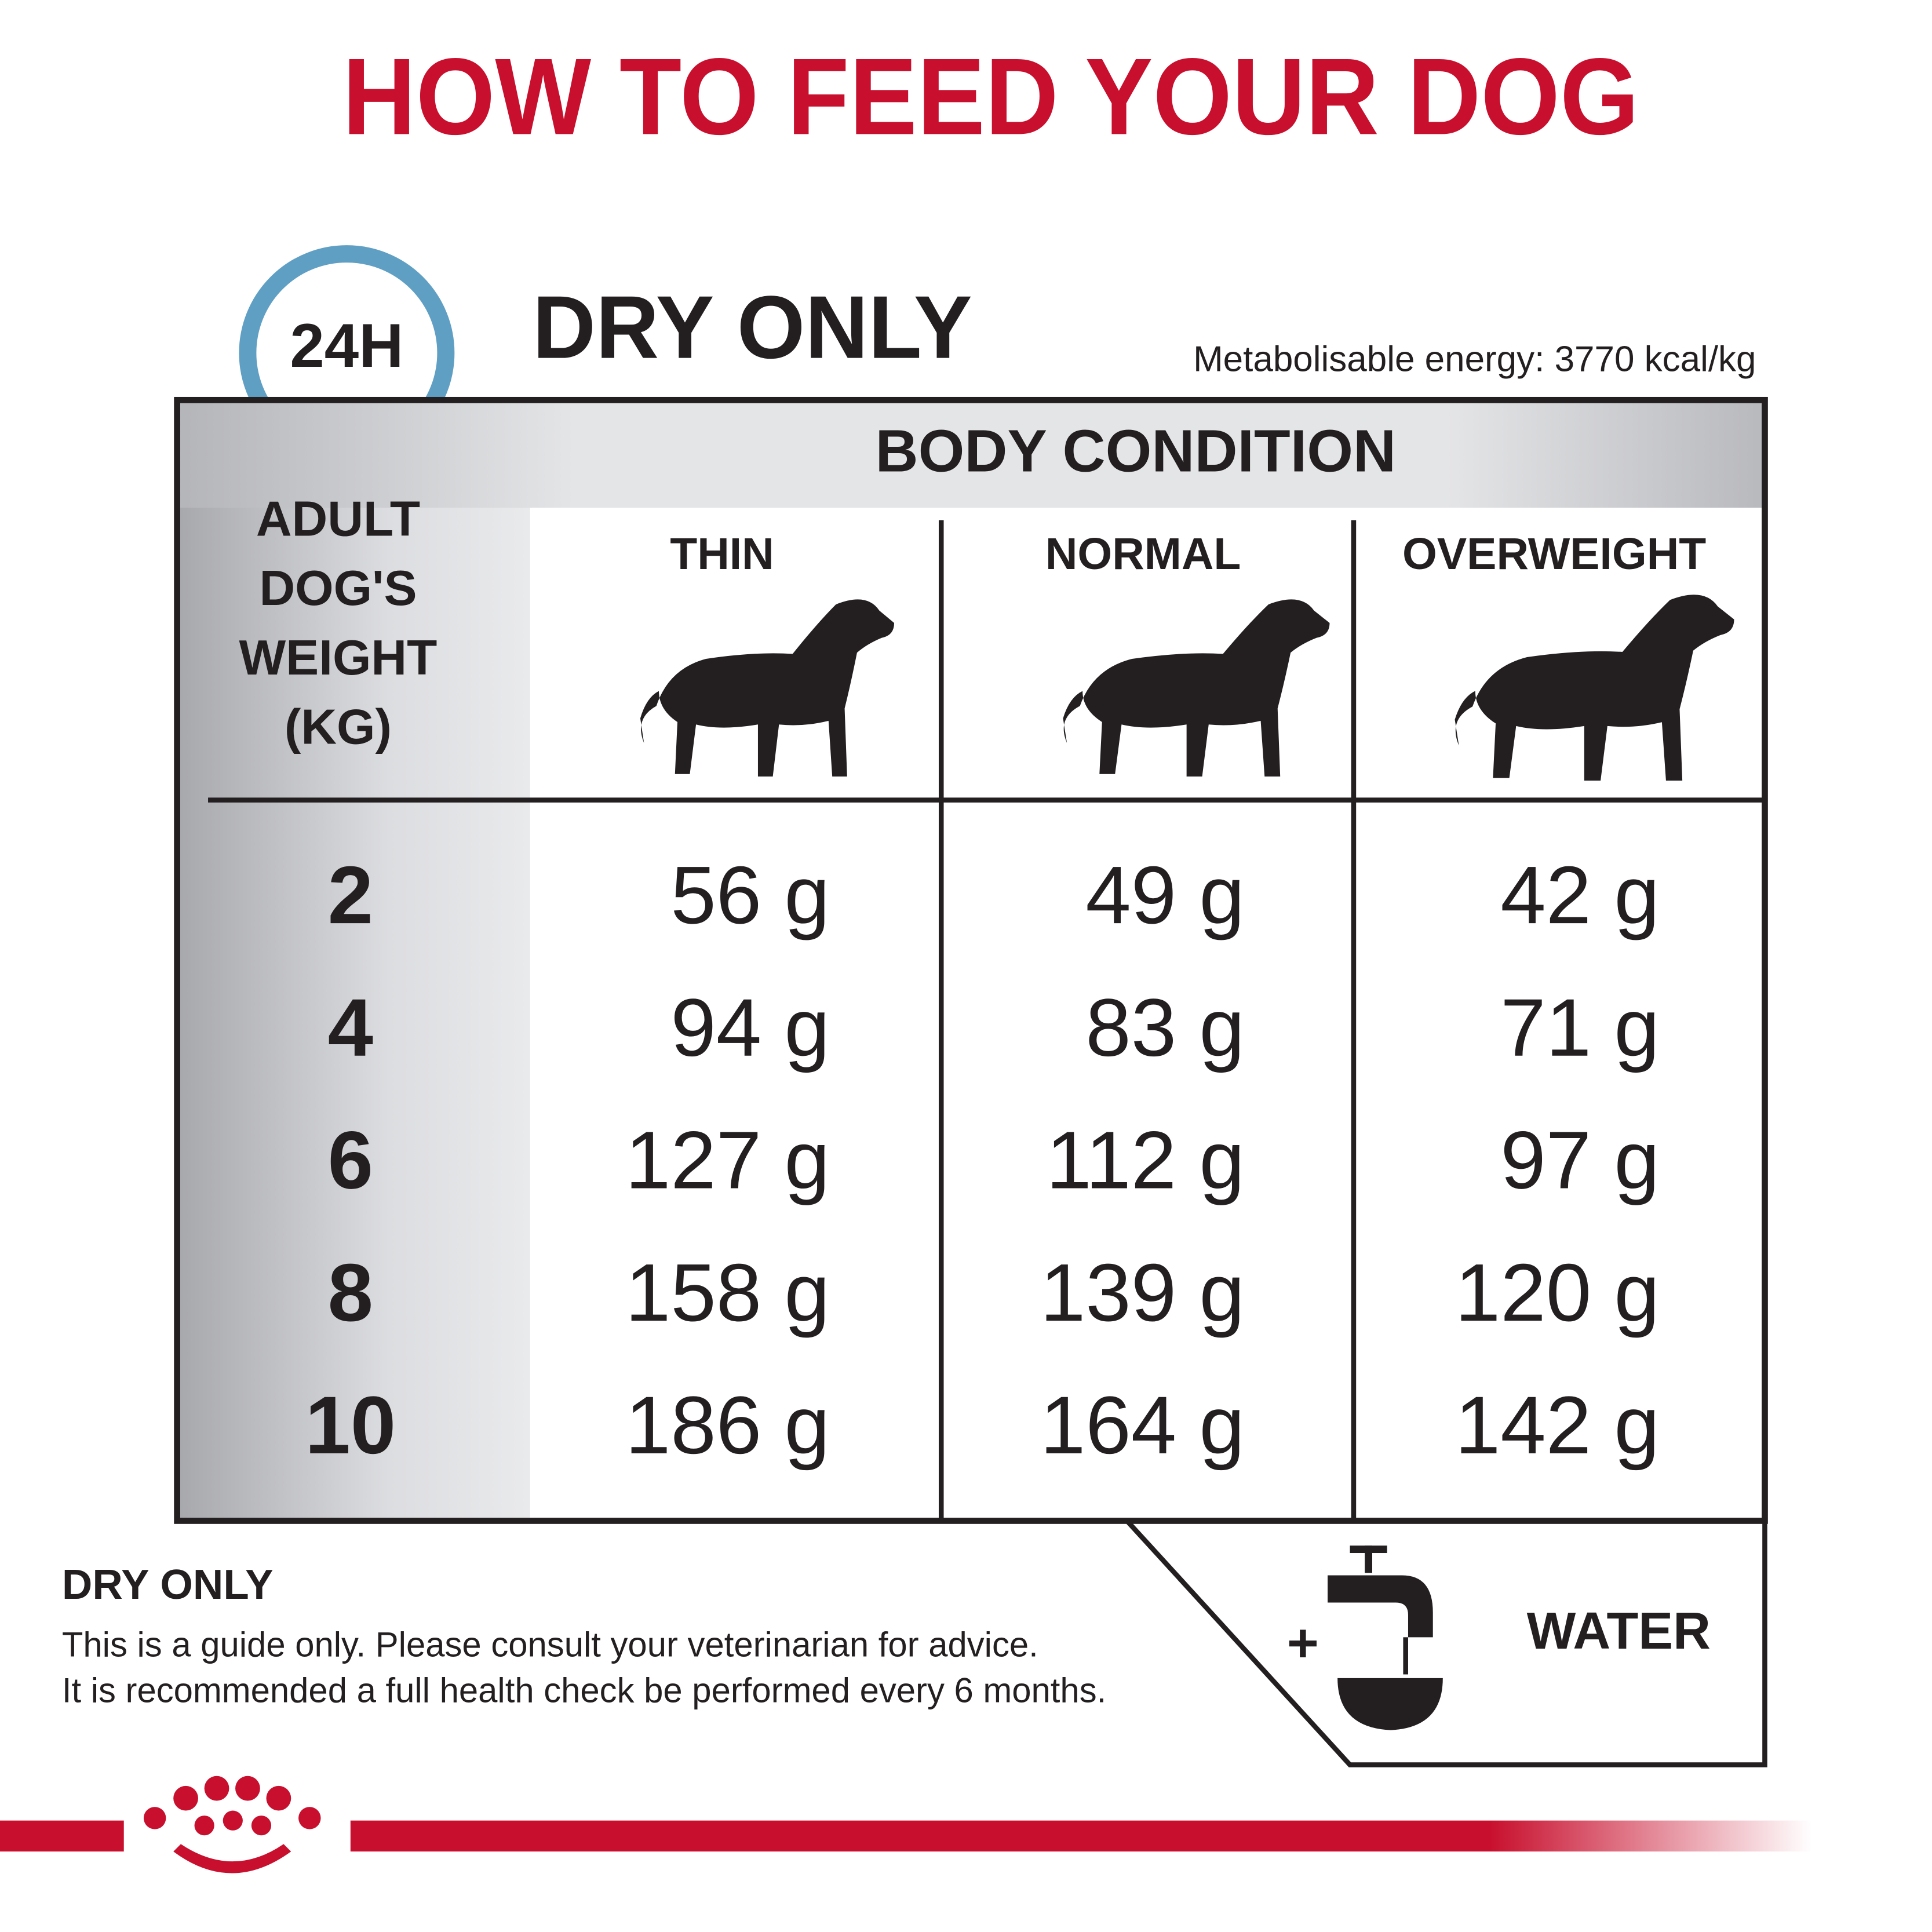 This screenshot has width=1932, height=1932. What do you see at coordinates (728, 1159) in the screenshot?
I see `amount: 127 g` at bounding box center [728, 1159].